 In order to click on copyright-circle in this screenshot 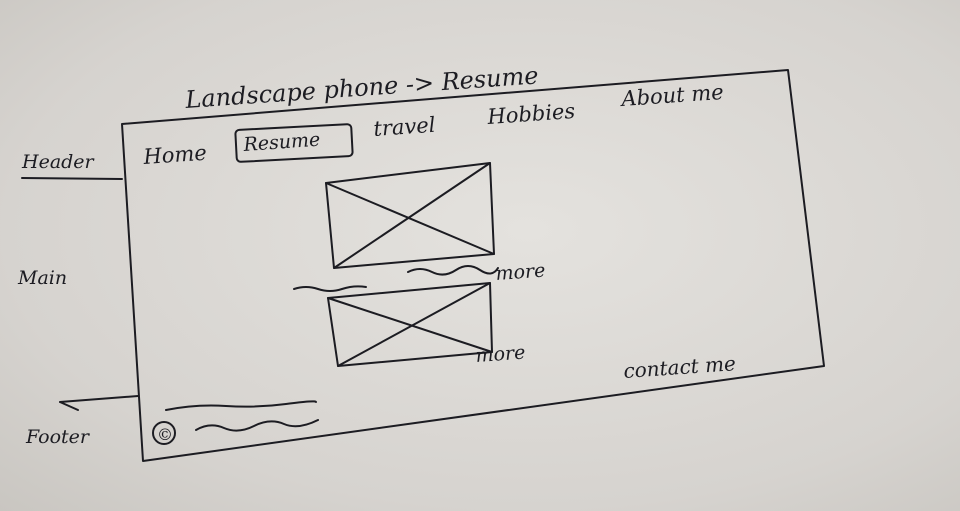, I will do `click(164, 433)`.